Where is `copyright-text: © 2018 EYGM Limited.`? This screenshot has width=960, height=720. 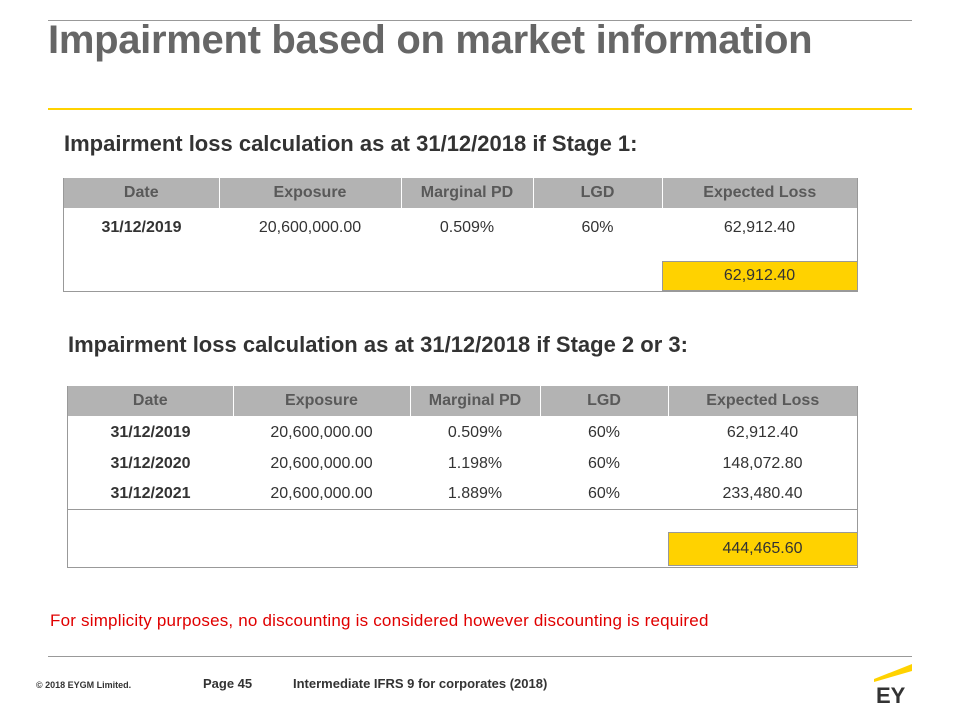 copyright-text: © 2018 EYGM Limited. is located at coordinates (84, 685).